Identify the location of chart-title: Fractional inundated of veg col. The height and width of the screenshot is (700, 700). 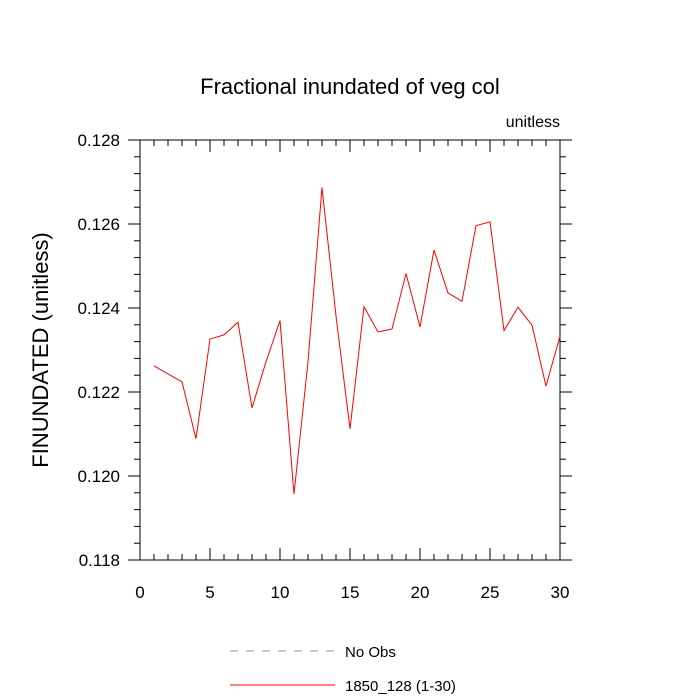
(350, 86).